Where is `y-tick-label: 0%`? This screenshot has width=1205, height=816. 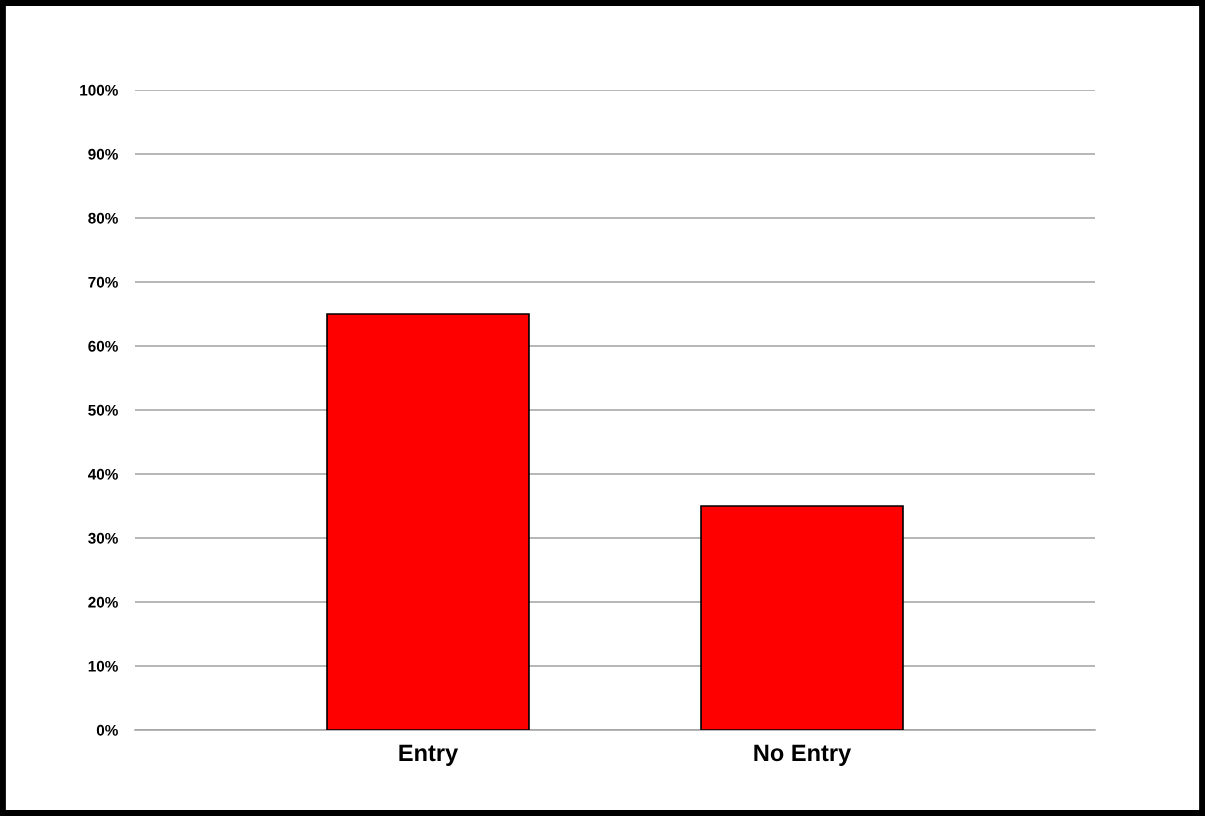
y-tick-label: 0% is located at coordinates (107, 730).